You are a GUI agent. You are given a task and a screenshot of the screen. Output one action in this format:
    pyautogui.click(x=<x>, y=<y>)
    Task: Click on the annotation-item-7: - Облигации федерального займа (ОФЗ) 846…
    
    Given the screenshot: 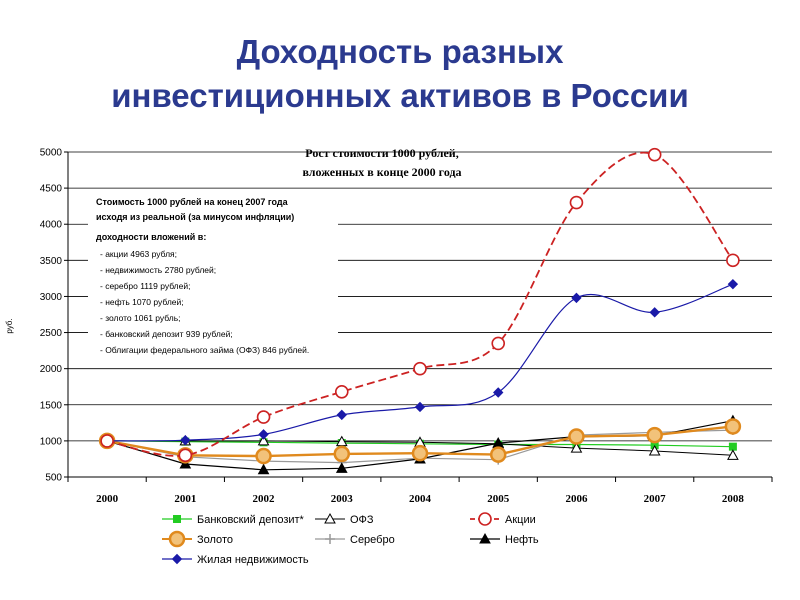 What is the action you would take?
    pyautogui.click(x=204, y=350)
    